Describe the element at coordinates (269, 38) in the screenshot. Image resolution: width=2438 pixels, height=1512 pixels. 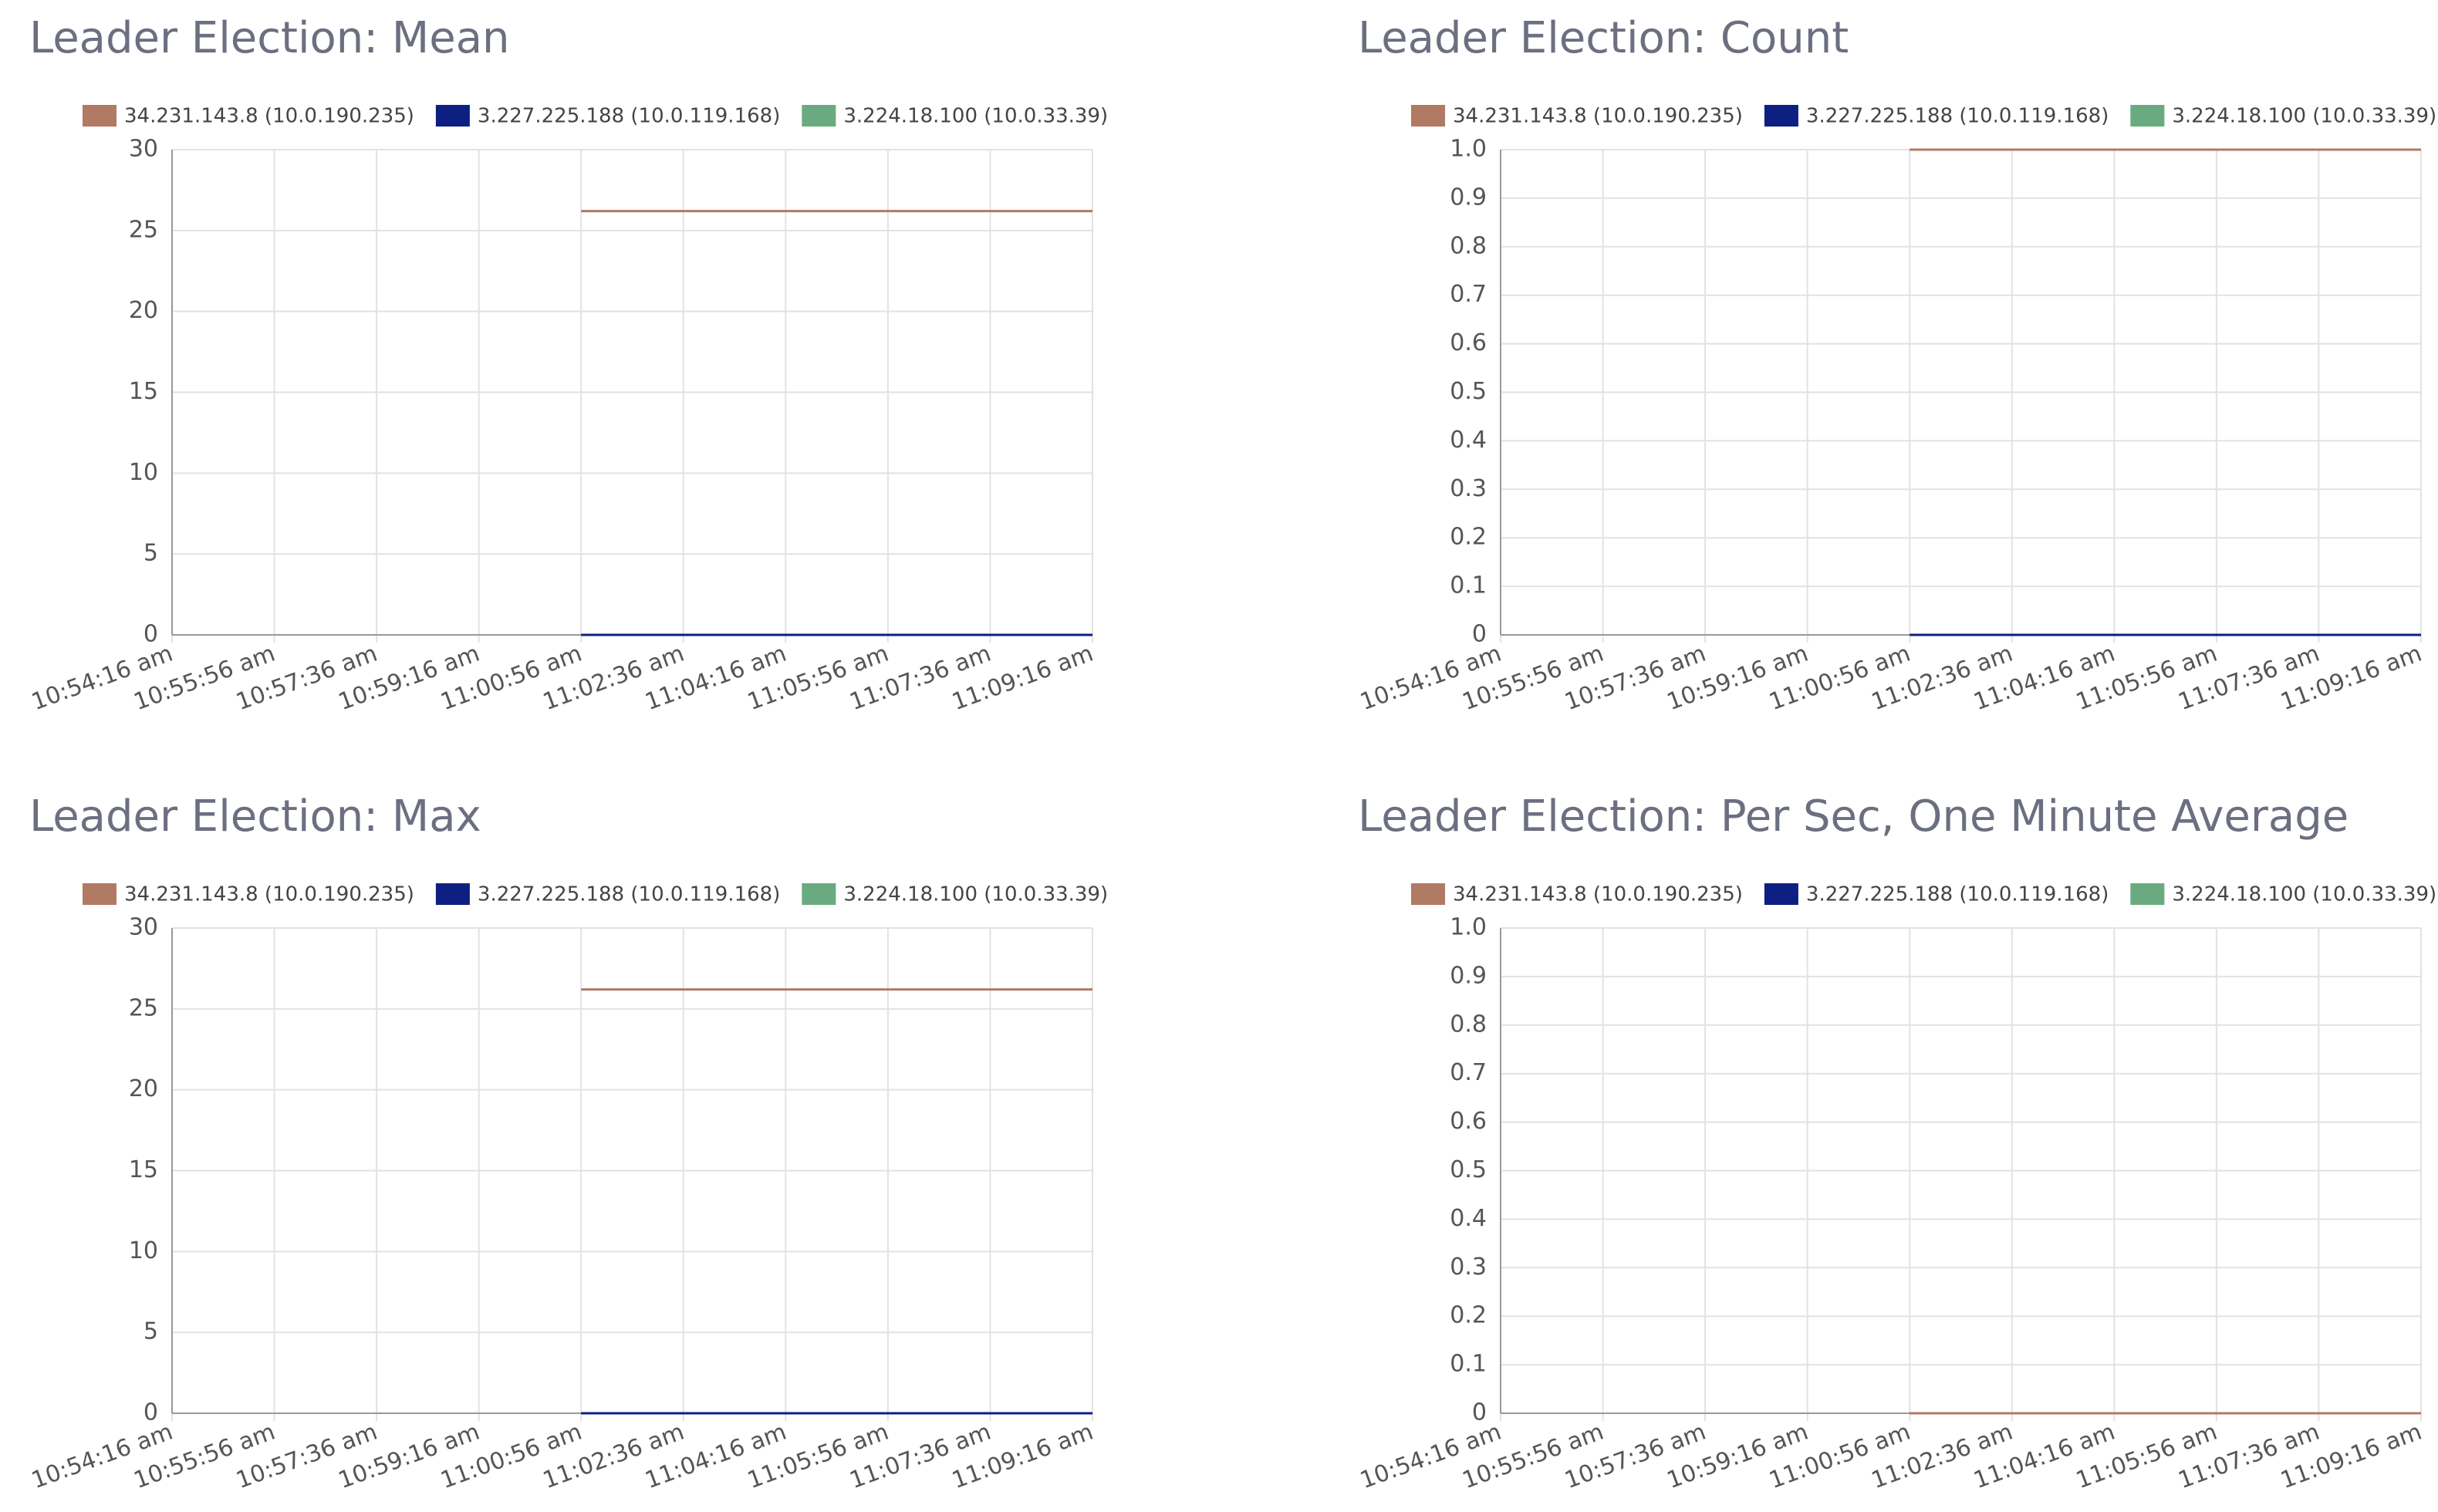
I see `chart-title: Leader Election: Mean` at that location.